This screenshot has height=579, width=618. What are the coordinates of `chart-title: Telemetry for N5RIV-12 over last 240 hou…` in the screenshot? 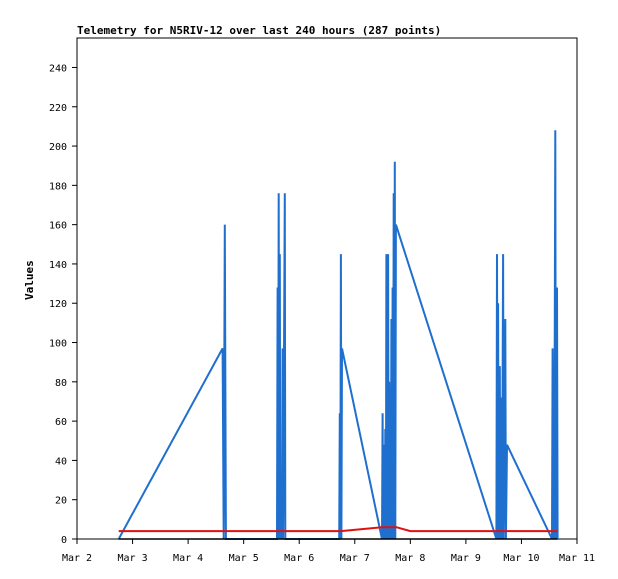 It's located at (259, 30).